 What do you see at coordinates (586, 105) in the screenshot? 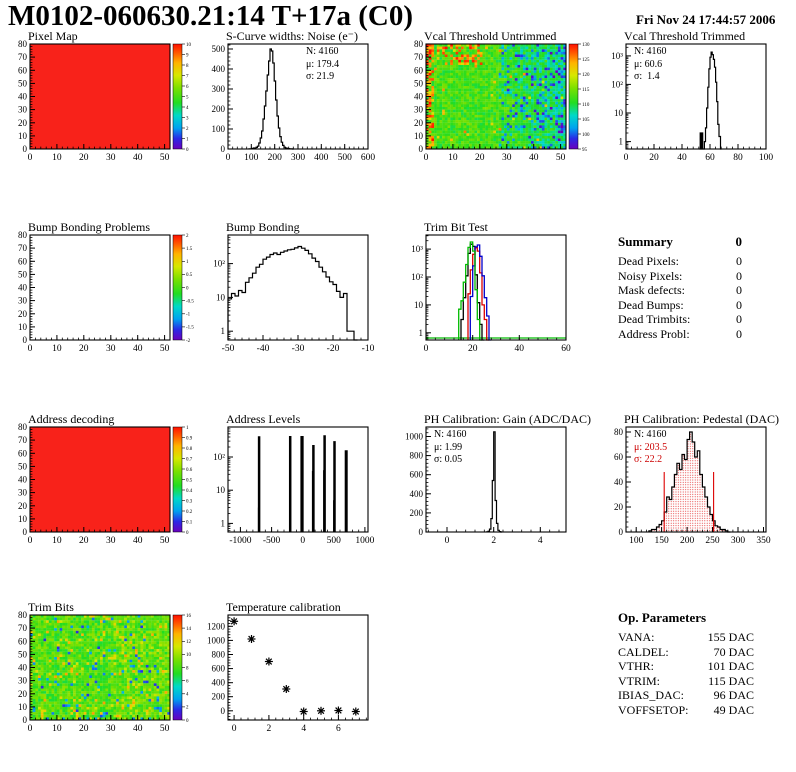
I see `svg-text: 110` at bounding box center [586, 105].